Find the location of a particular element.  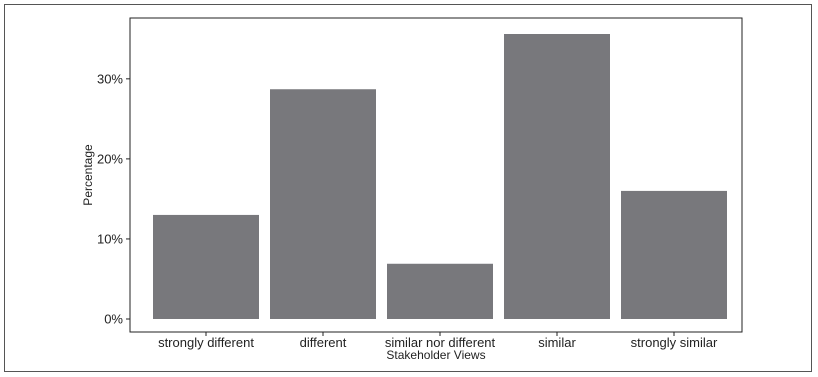

x-axis-title: Stakeholder Views is located at coordinates (435, 355).